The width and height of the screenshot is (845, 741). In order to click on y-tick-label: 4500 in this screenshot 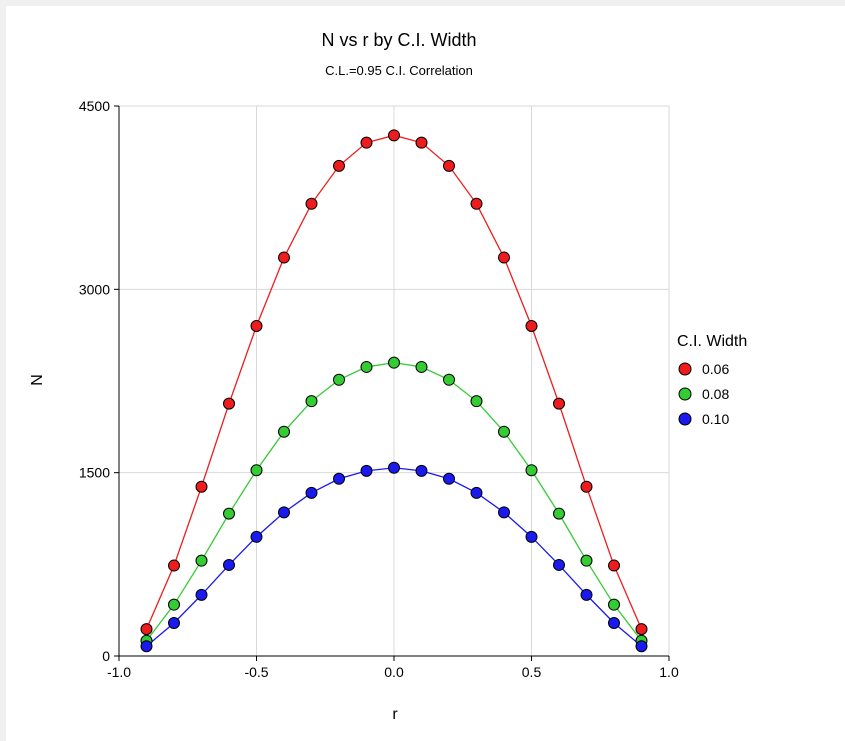, I will do `click(94, 106)`.